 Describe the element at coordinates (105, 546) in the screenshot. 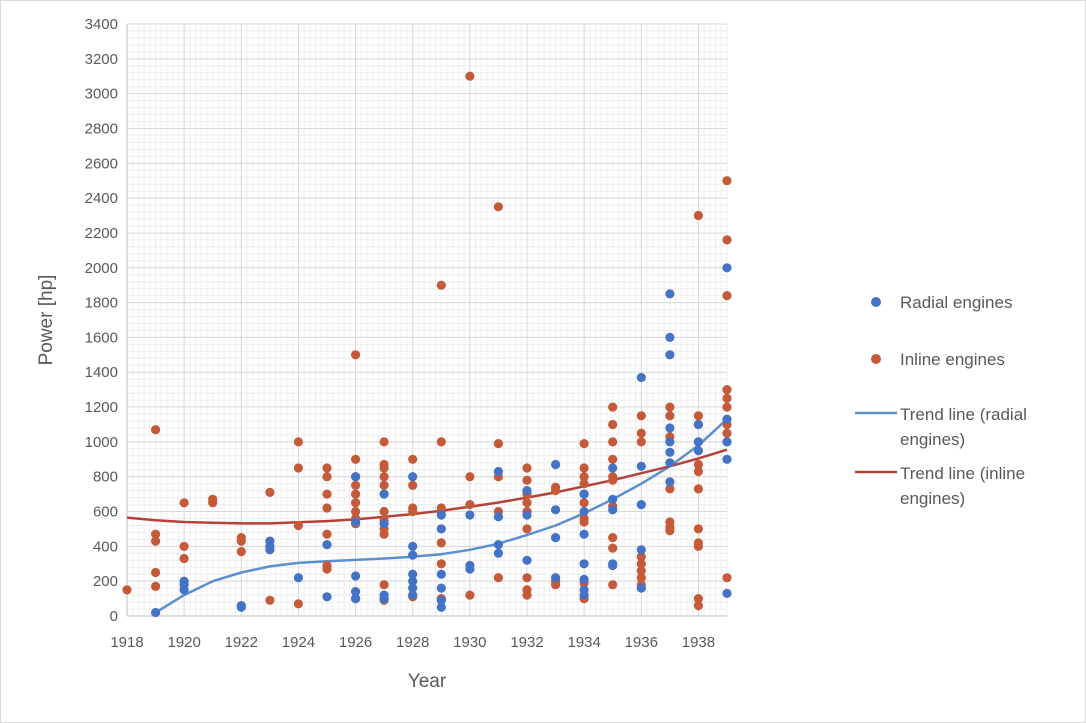

I see `y-tick-label: 400` at that location.